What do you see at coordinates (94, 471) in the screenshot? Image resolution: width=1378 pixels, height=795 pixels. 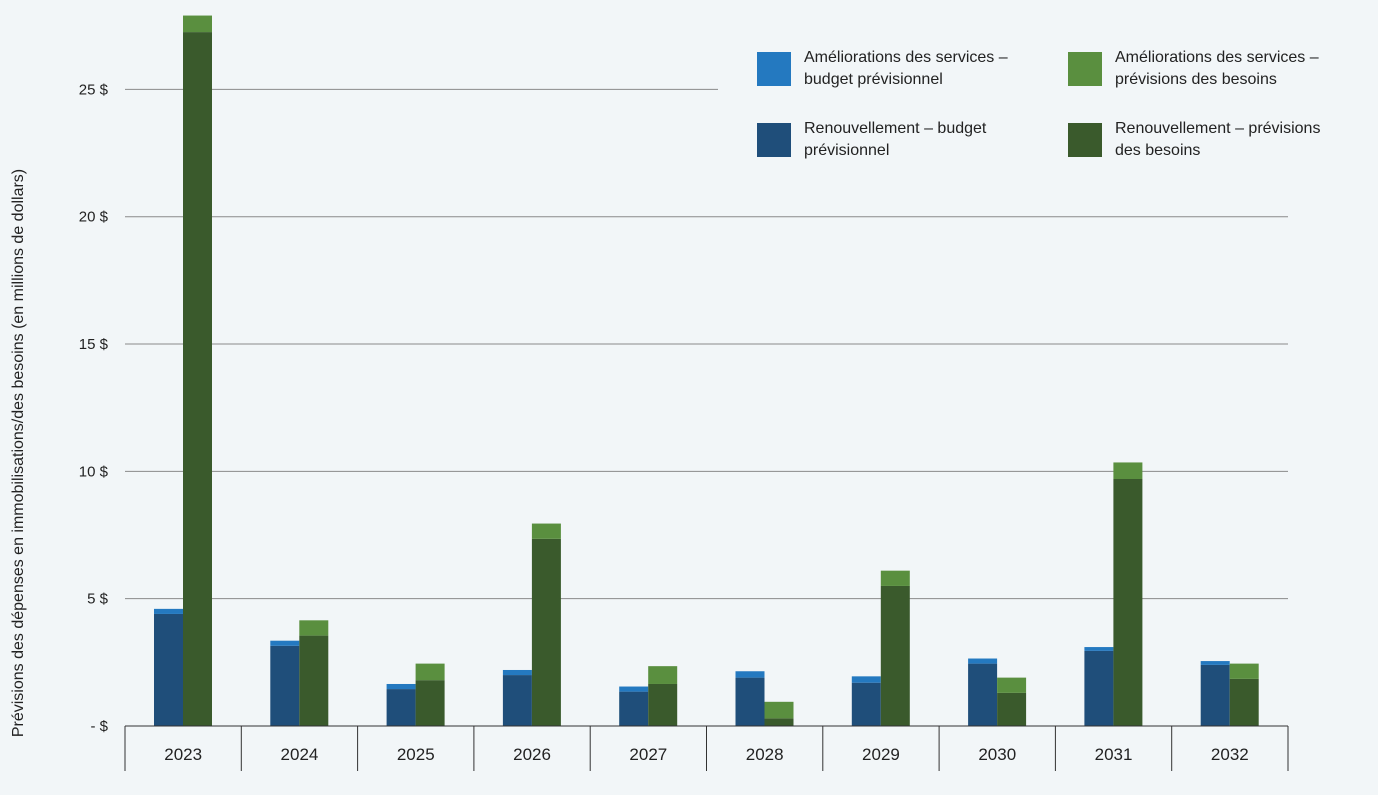 I see `y-tick-label: 10 $` at bounding box center [94, 471].